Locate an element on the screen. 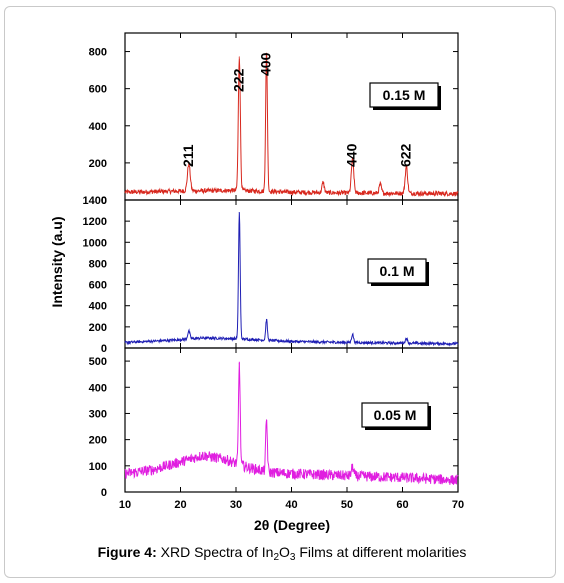 Image resolution: width=564 pixels, height=583 pixels. y-axis-label: Intensity (a.u) is located at coordinates (57, 261).